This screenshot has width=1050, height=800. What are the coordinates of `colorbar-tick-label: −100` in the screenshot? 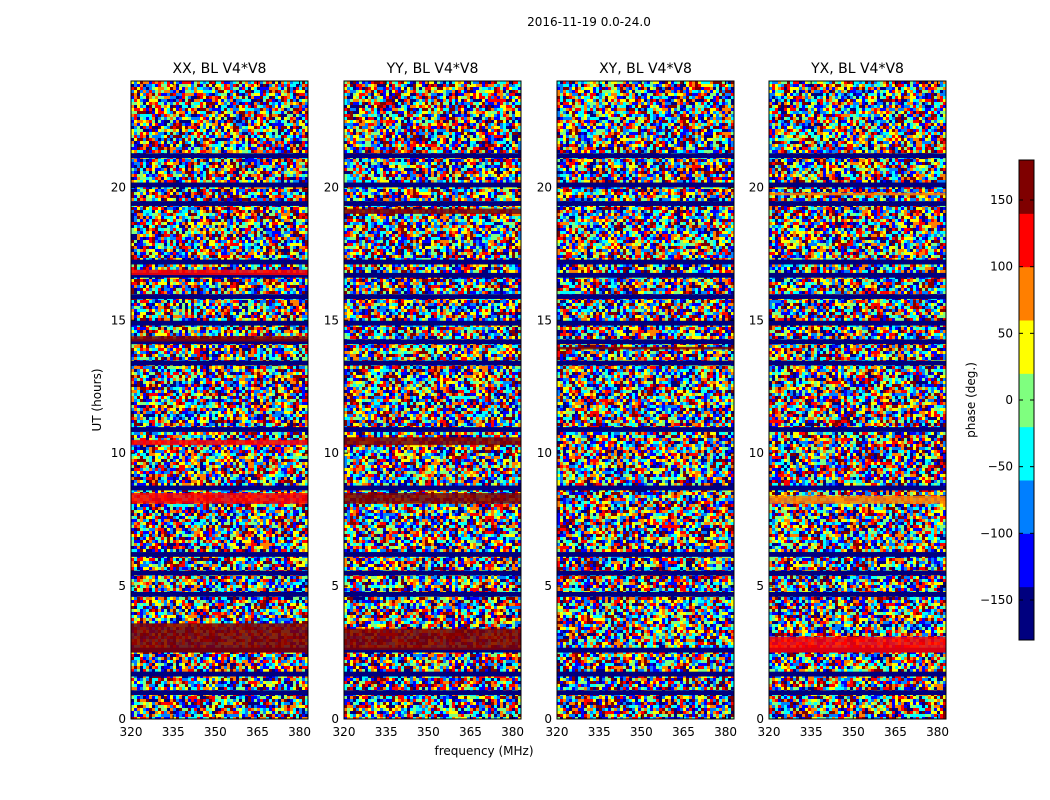 It's located at (996, 533).